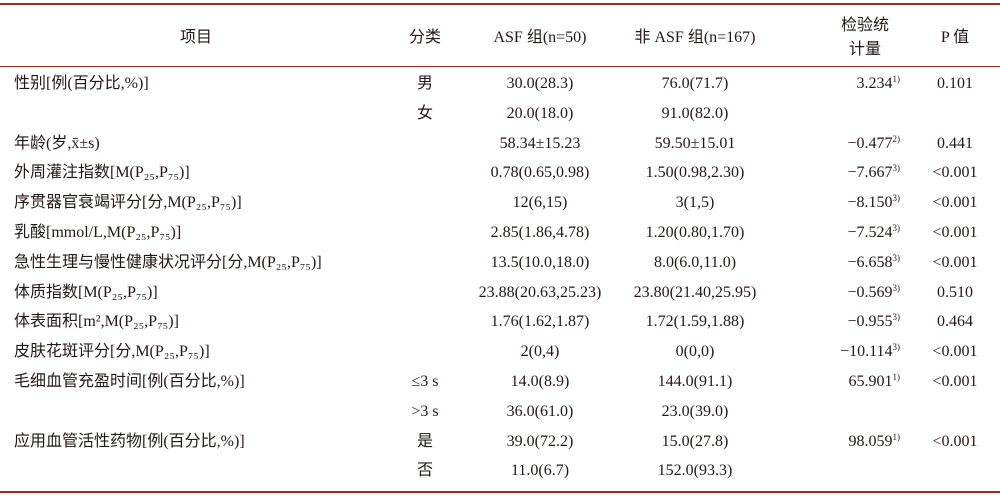  What do you see at coordinates (695, 83) in the screenshot?
I see `non-asf-value: 76.0(71.7)` at bounding box center [695, 83].